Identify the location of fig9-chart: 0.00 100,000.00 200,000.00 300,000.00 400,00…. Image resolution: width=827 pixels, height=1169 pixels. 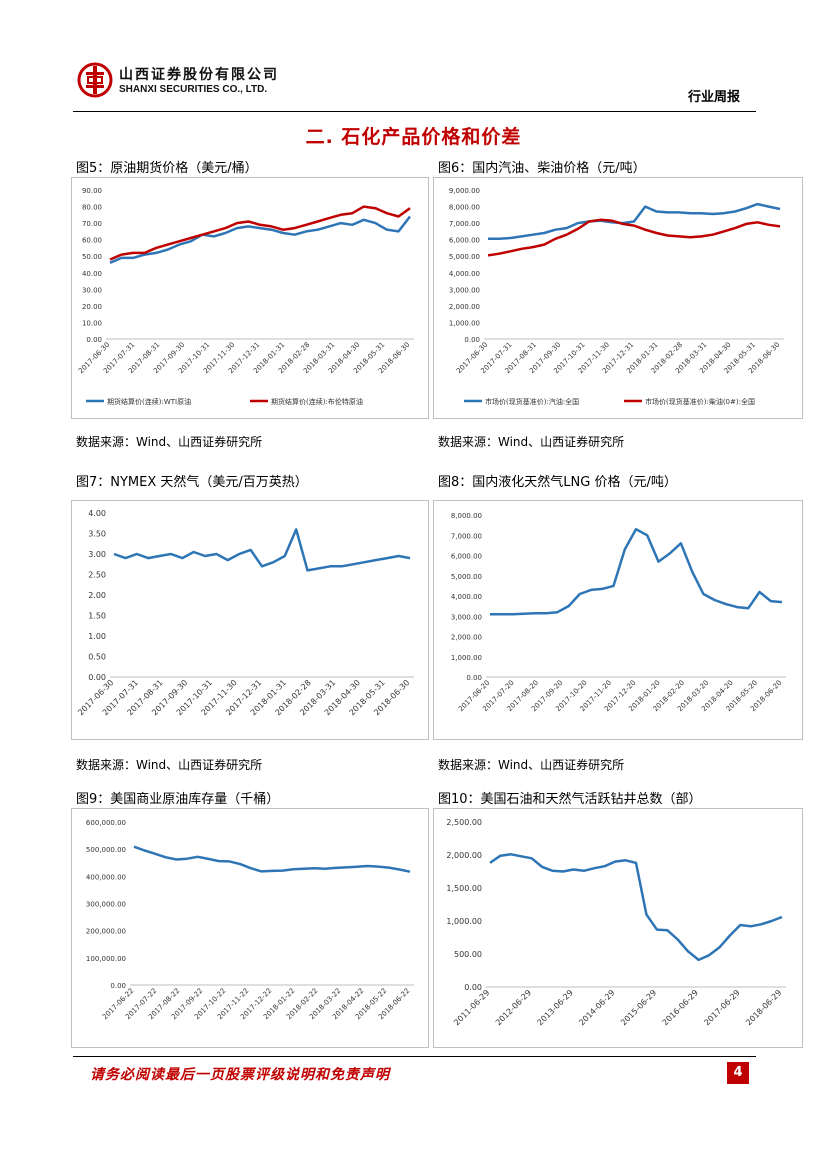
(250, 928).